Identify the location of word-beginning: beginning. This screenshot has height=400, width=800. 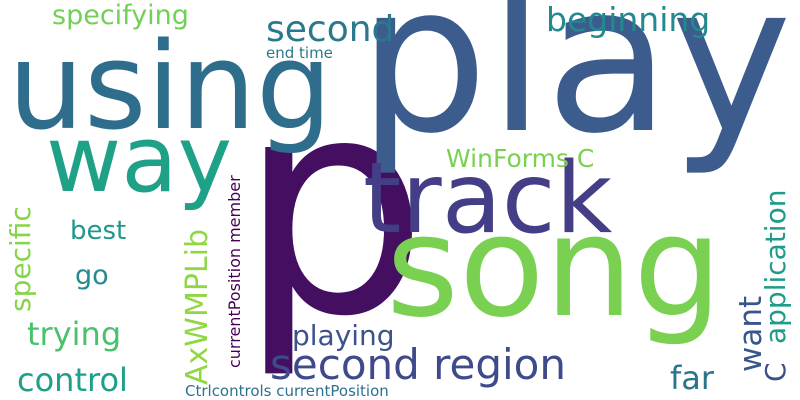
(628, 19).